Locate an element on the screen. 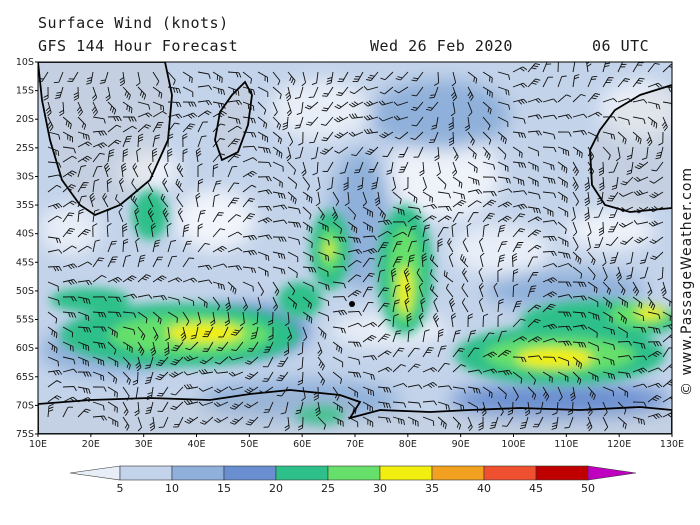 Image resolution: width=700 pixels, height=525 pixels. lat-label: 55S is located at coordinates (25, 320).